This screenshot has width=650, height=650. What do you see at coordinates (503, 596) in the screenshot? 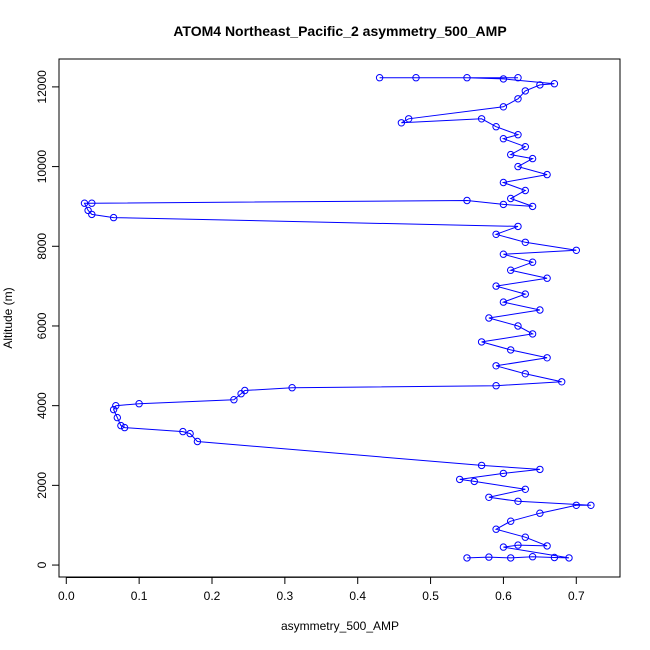
I see `x-tick-label: 0.6` at bounding box center [503, 596].